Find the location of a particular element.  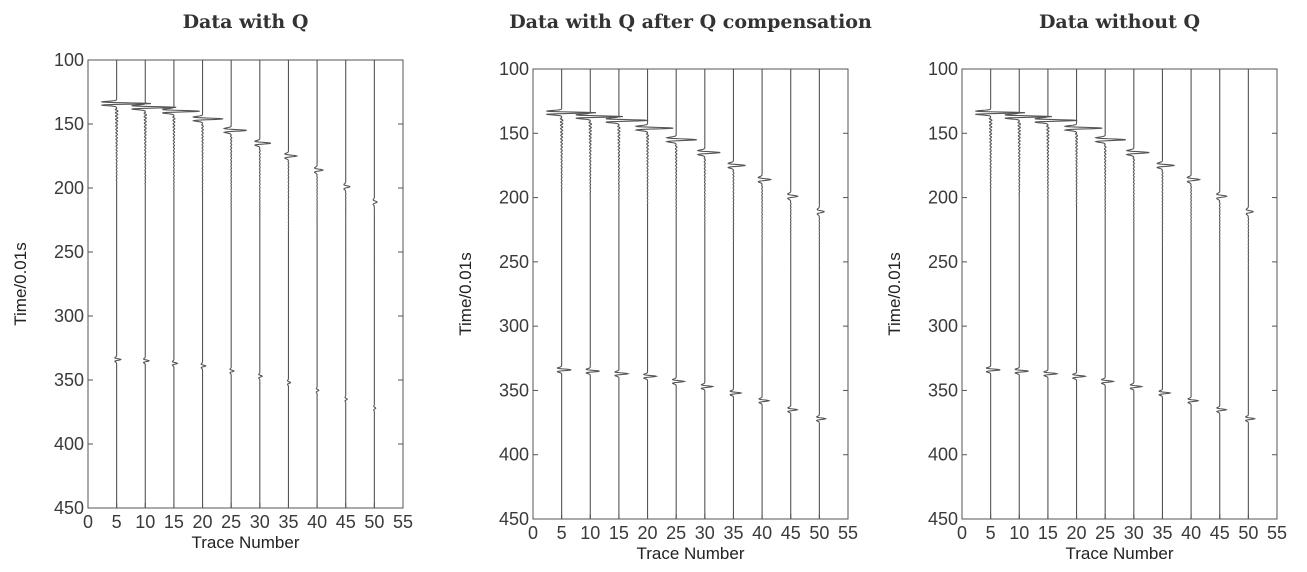

chart-title: Data with Q after Q compensation is located at coordinates (690, 22).